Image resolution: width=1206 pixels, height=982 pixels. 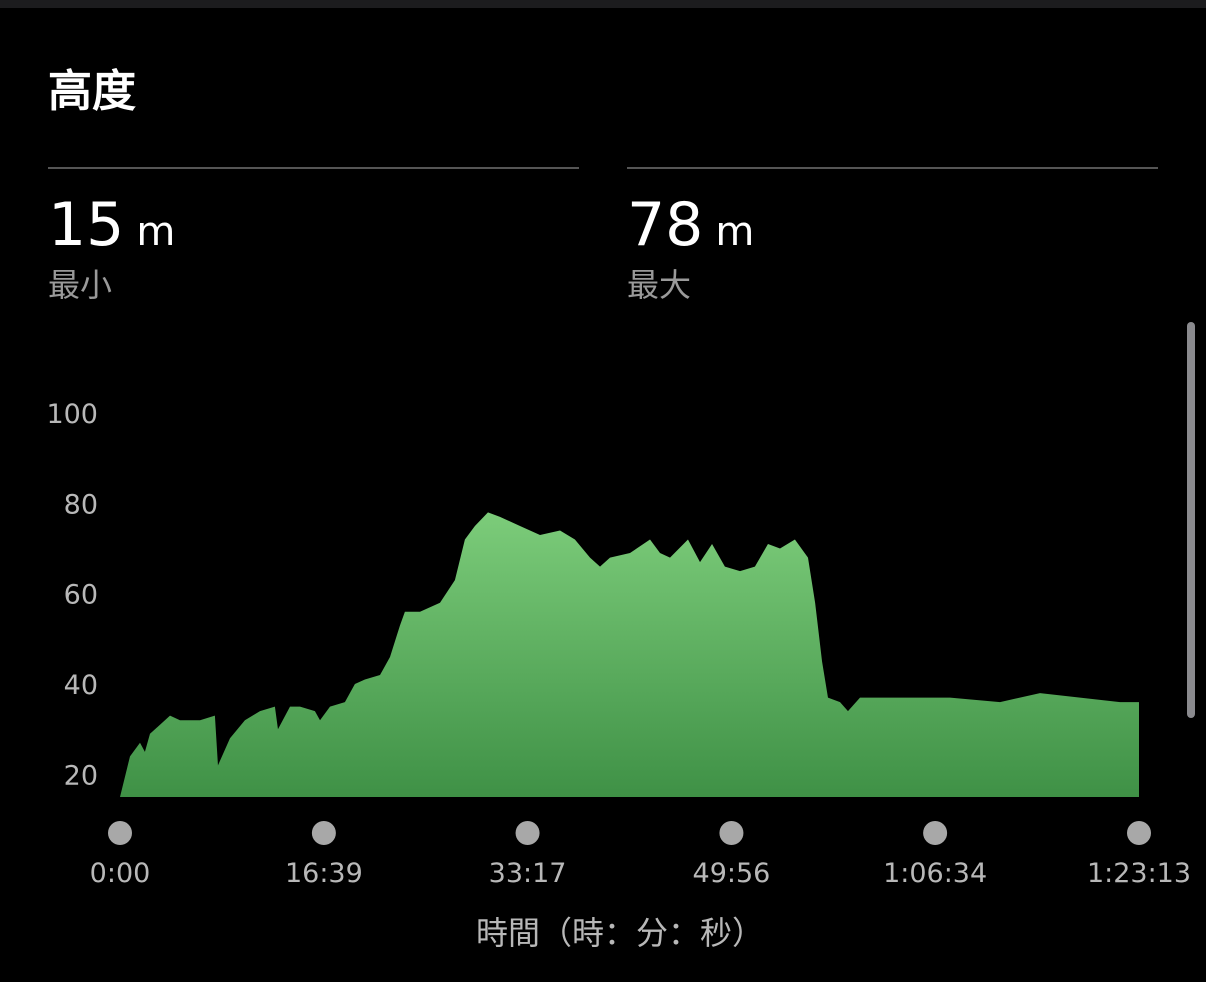 What do you see at coordinates (1139, 873) in the screenshot?
I see `x-tick-label: 1:23:13` at bounding box center [1139, 873].